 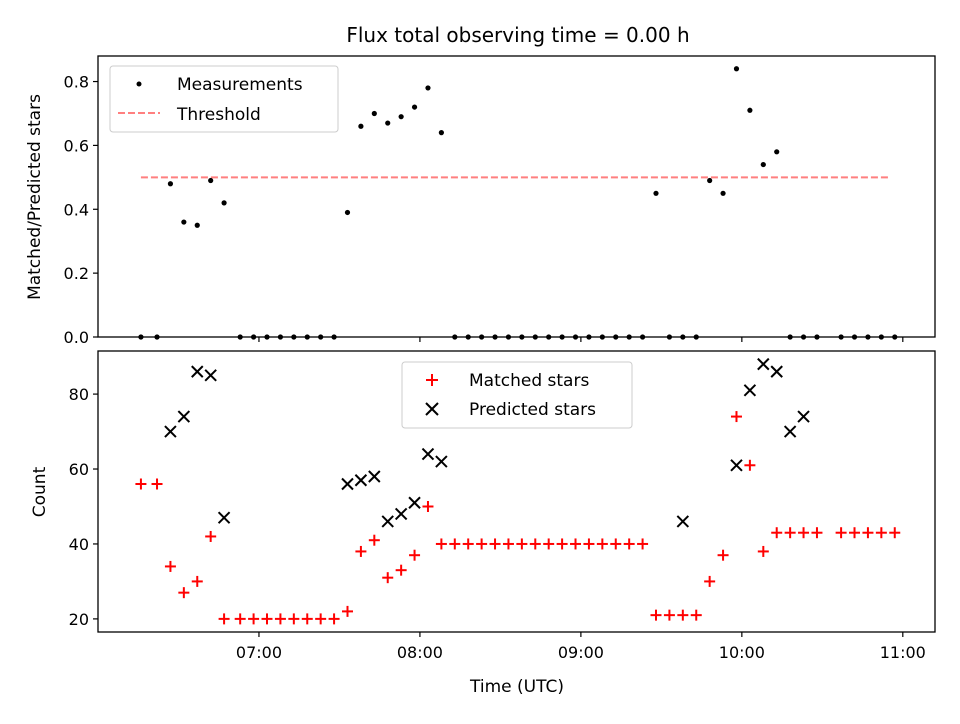 What do you see at coordinates (139, 84) in the screenshot?
I see `legend-measurements-marker` at bounding box center [139, 84].